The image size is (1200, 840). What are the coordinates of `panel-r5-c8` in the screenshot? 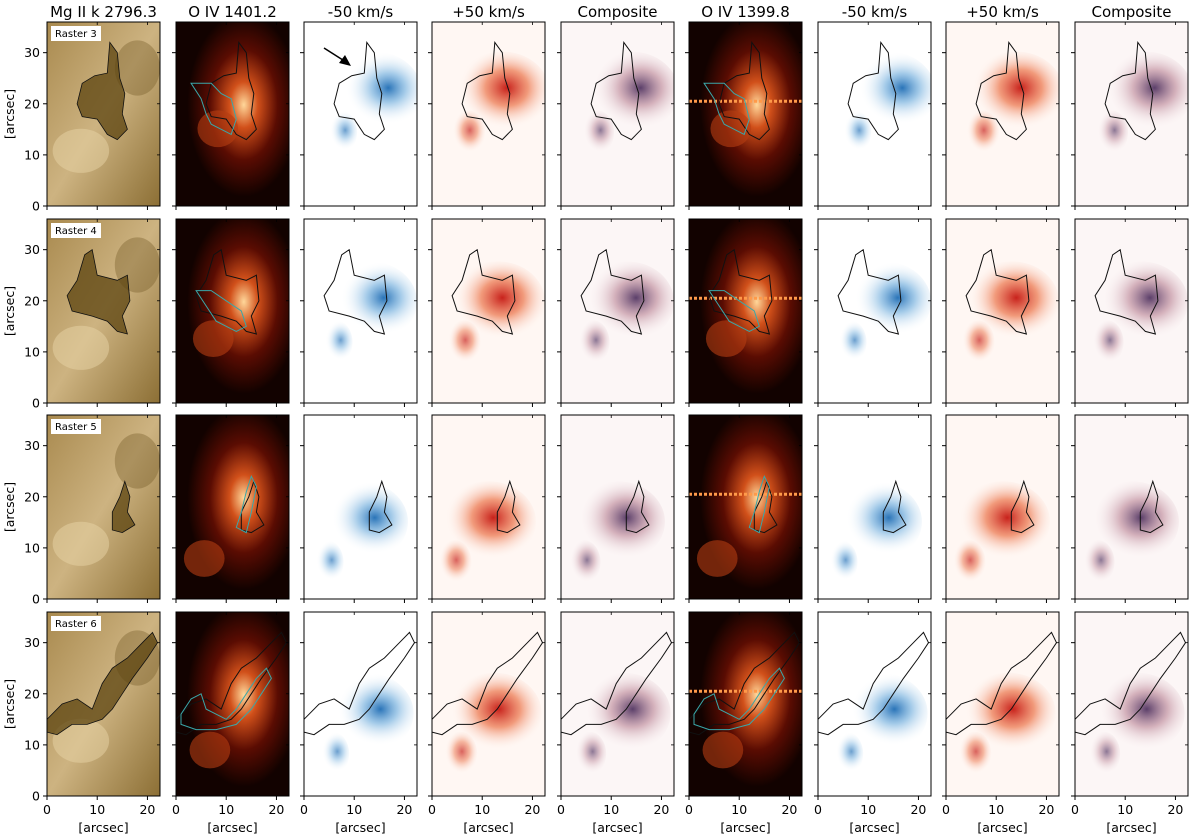 It's located at (1001, 508).